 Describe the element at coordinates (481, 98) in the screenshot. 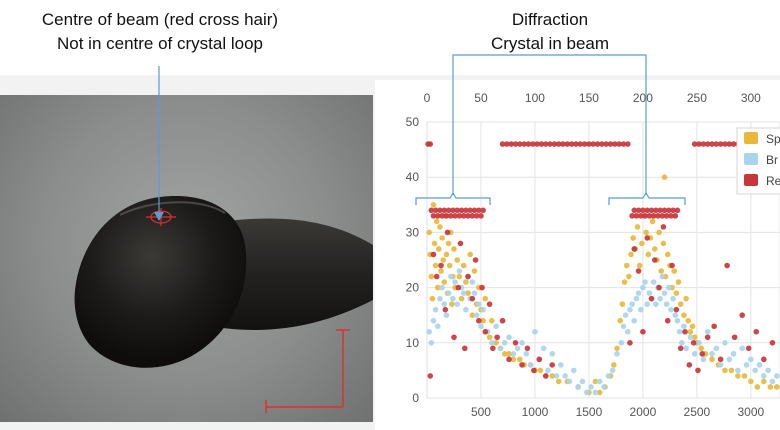

I see `x-top-tick-label: 50` at that location.